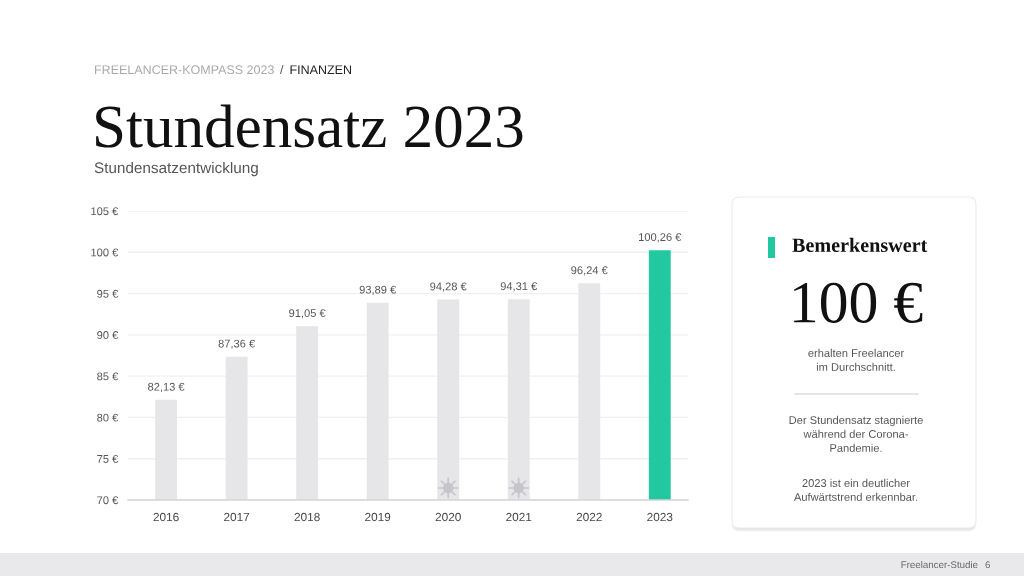 This screenshot has width=1024, height=576. I want to click on x-tick-label: 2016, so click(166, 517).